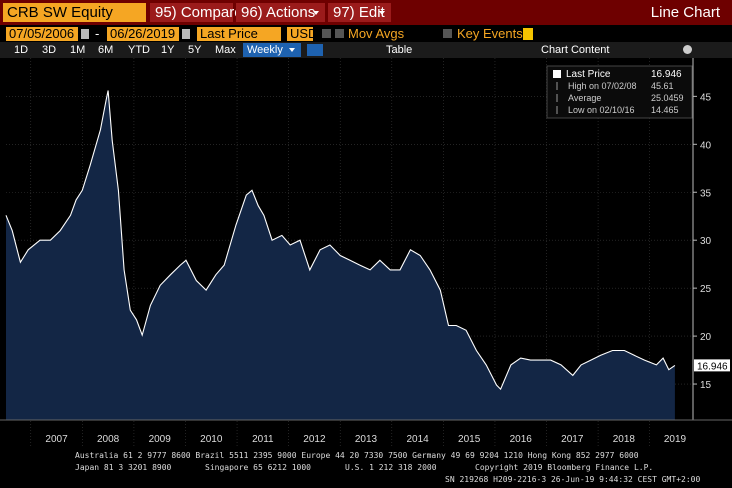  Describe the element at coordinates (258, 467) in the screenshot. I see `footer-item: Singapore 65 6212 1000` at that location.